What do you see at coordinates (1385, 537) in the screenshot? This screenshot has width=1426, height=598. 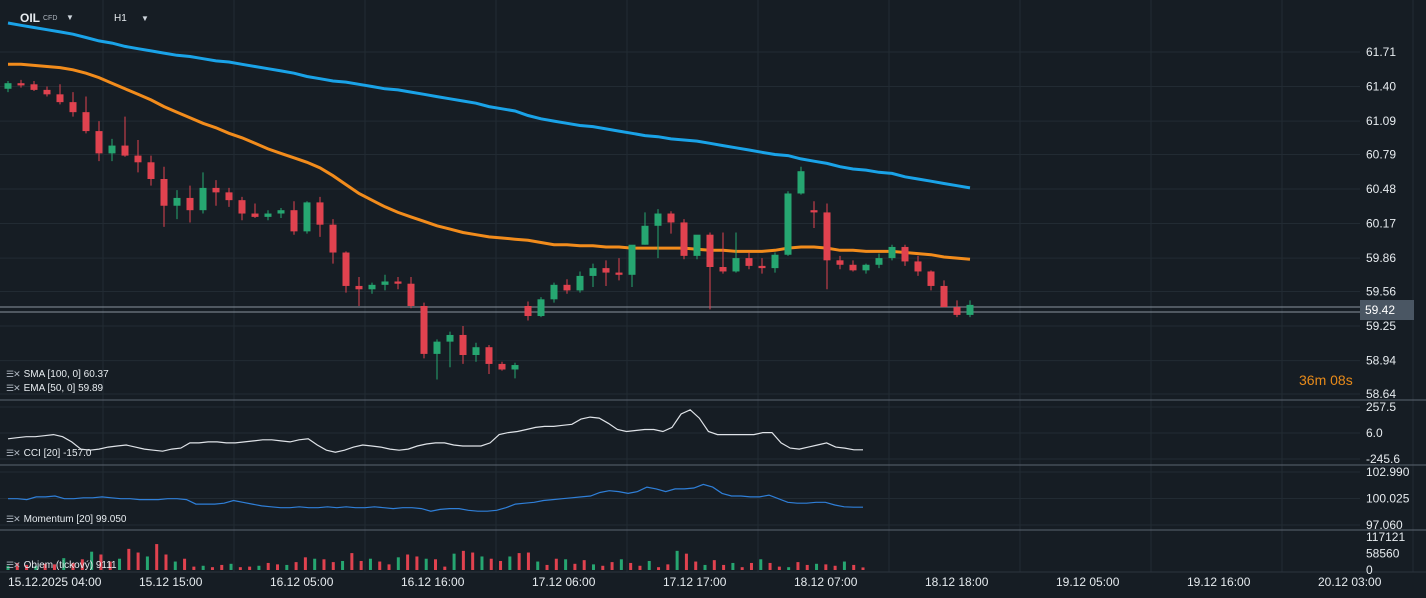 I see `volume-axis-label: 117121` at bounding box center [1385, 537].